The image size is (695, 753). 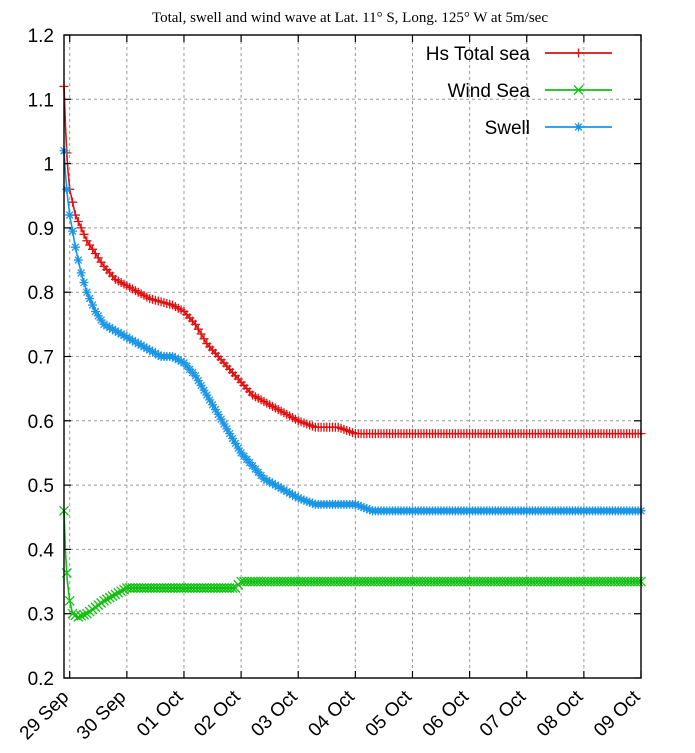 I want to click on series-line, so click(x=352, y=564).